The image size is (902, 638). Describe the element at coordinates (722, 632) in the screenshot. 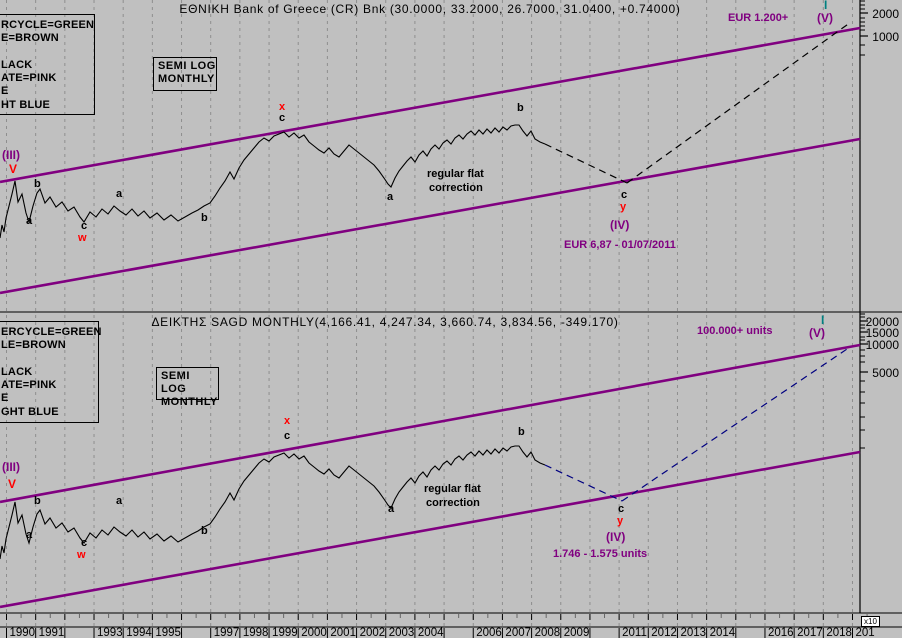

I see `year-label: 2014` at that location.